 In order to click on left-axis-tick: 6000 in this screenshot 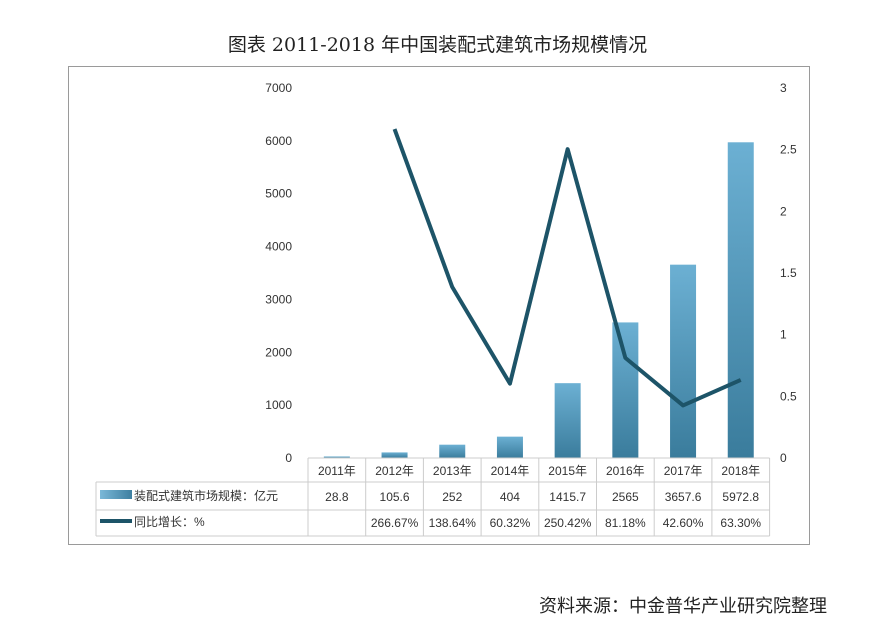, I will do `click(278, 141)`.